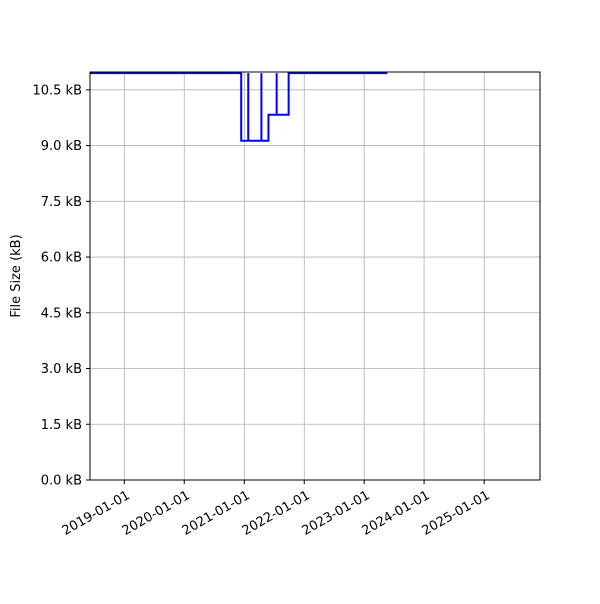 The width and height of the screenshot is (600, 604). Describe the element at coordinates (61, 313) in the screenshot. I see `y-tick-label: 4.5 kB` at that location.